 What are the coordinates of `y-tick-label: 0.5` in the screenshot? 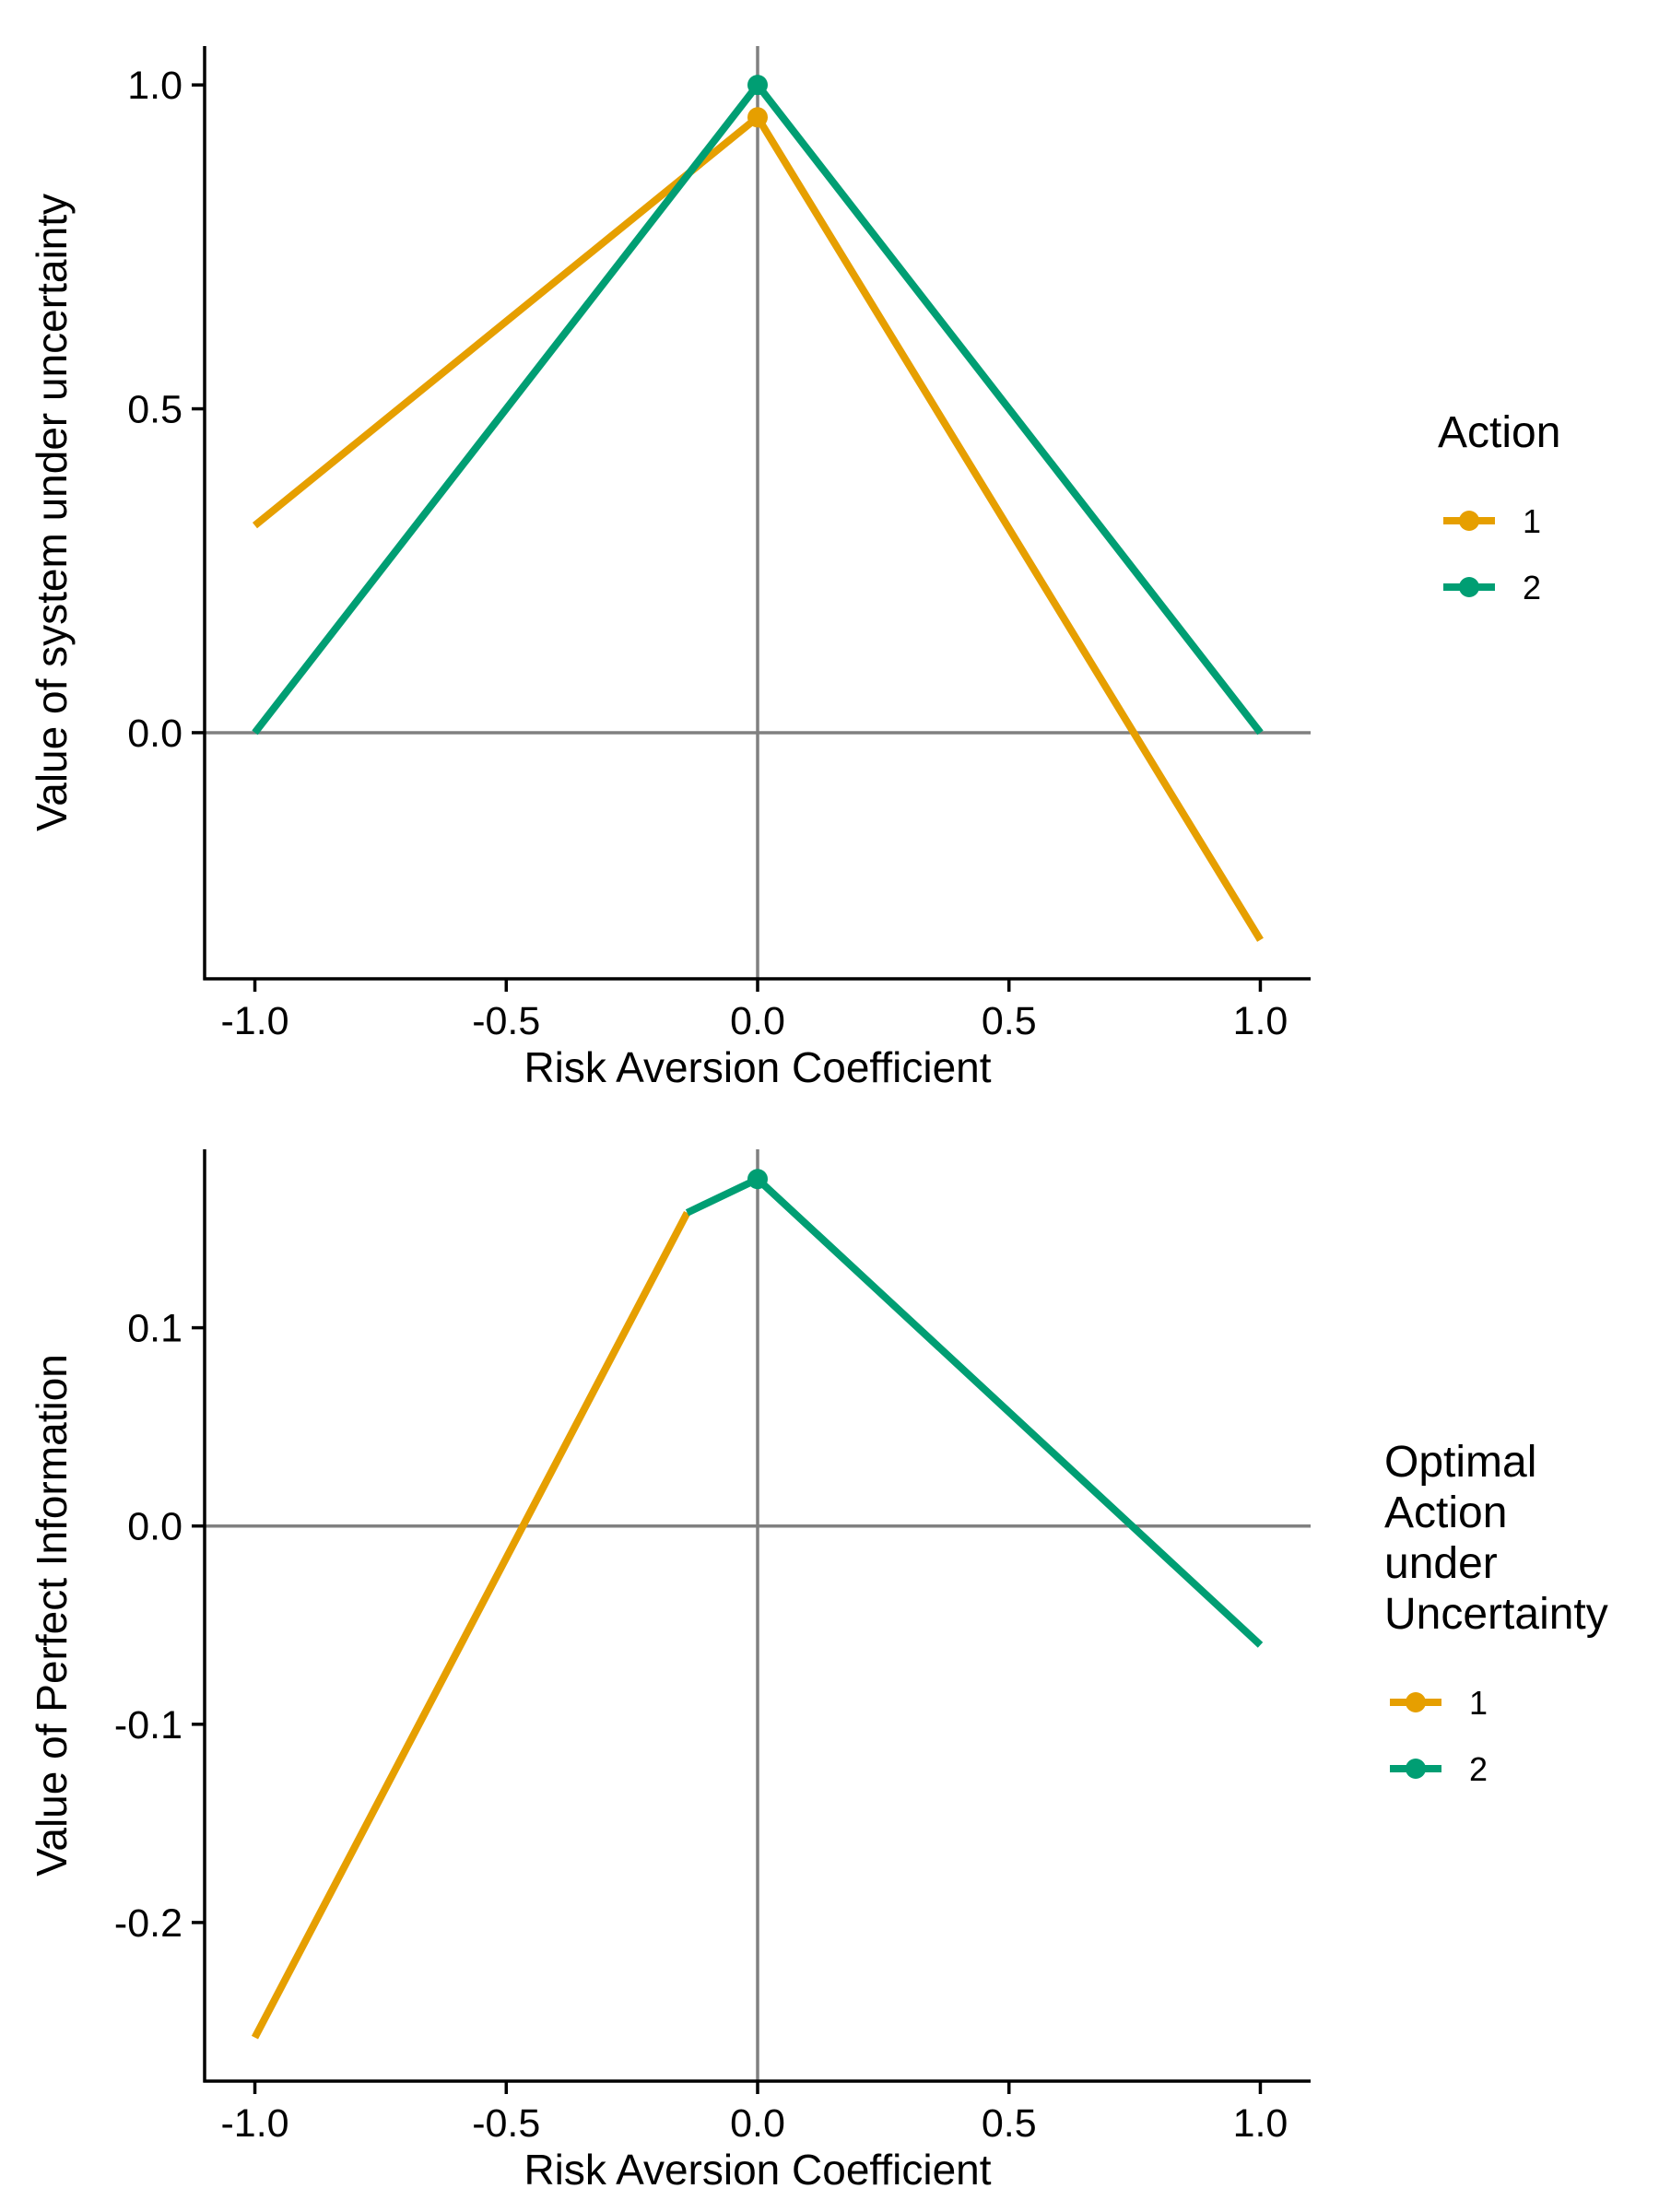 It's located at (154, 410).